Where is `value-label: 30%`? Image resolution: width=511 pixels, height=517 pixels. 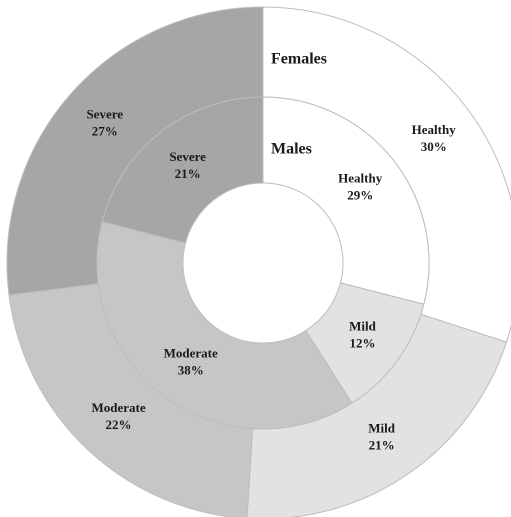
value-label: 30% is located at coordinates (434, 146).